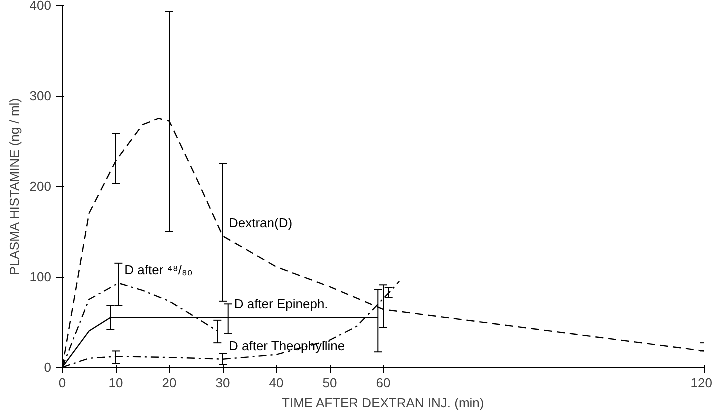 The width and height of the screenshot is (718, 419). I want to click on x-tick-label: 120, so click(701, 383).